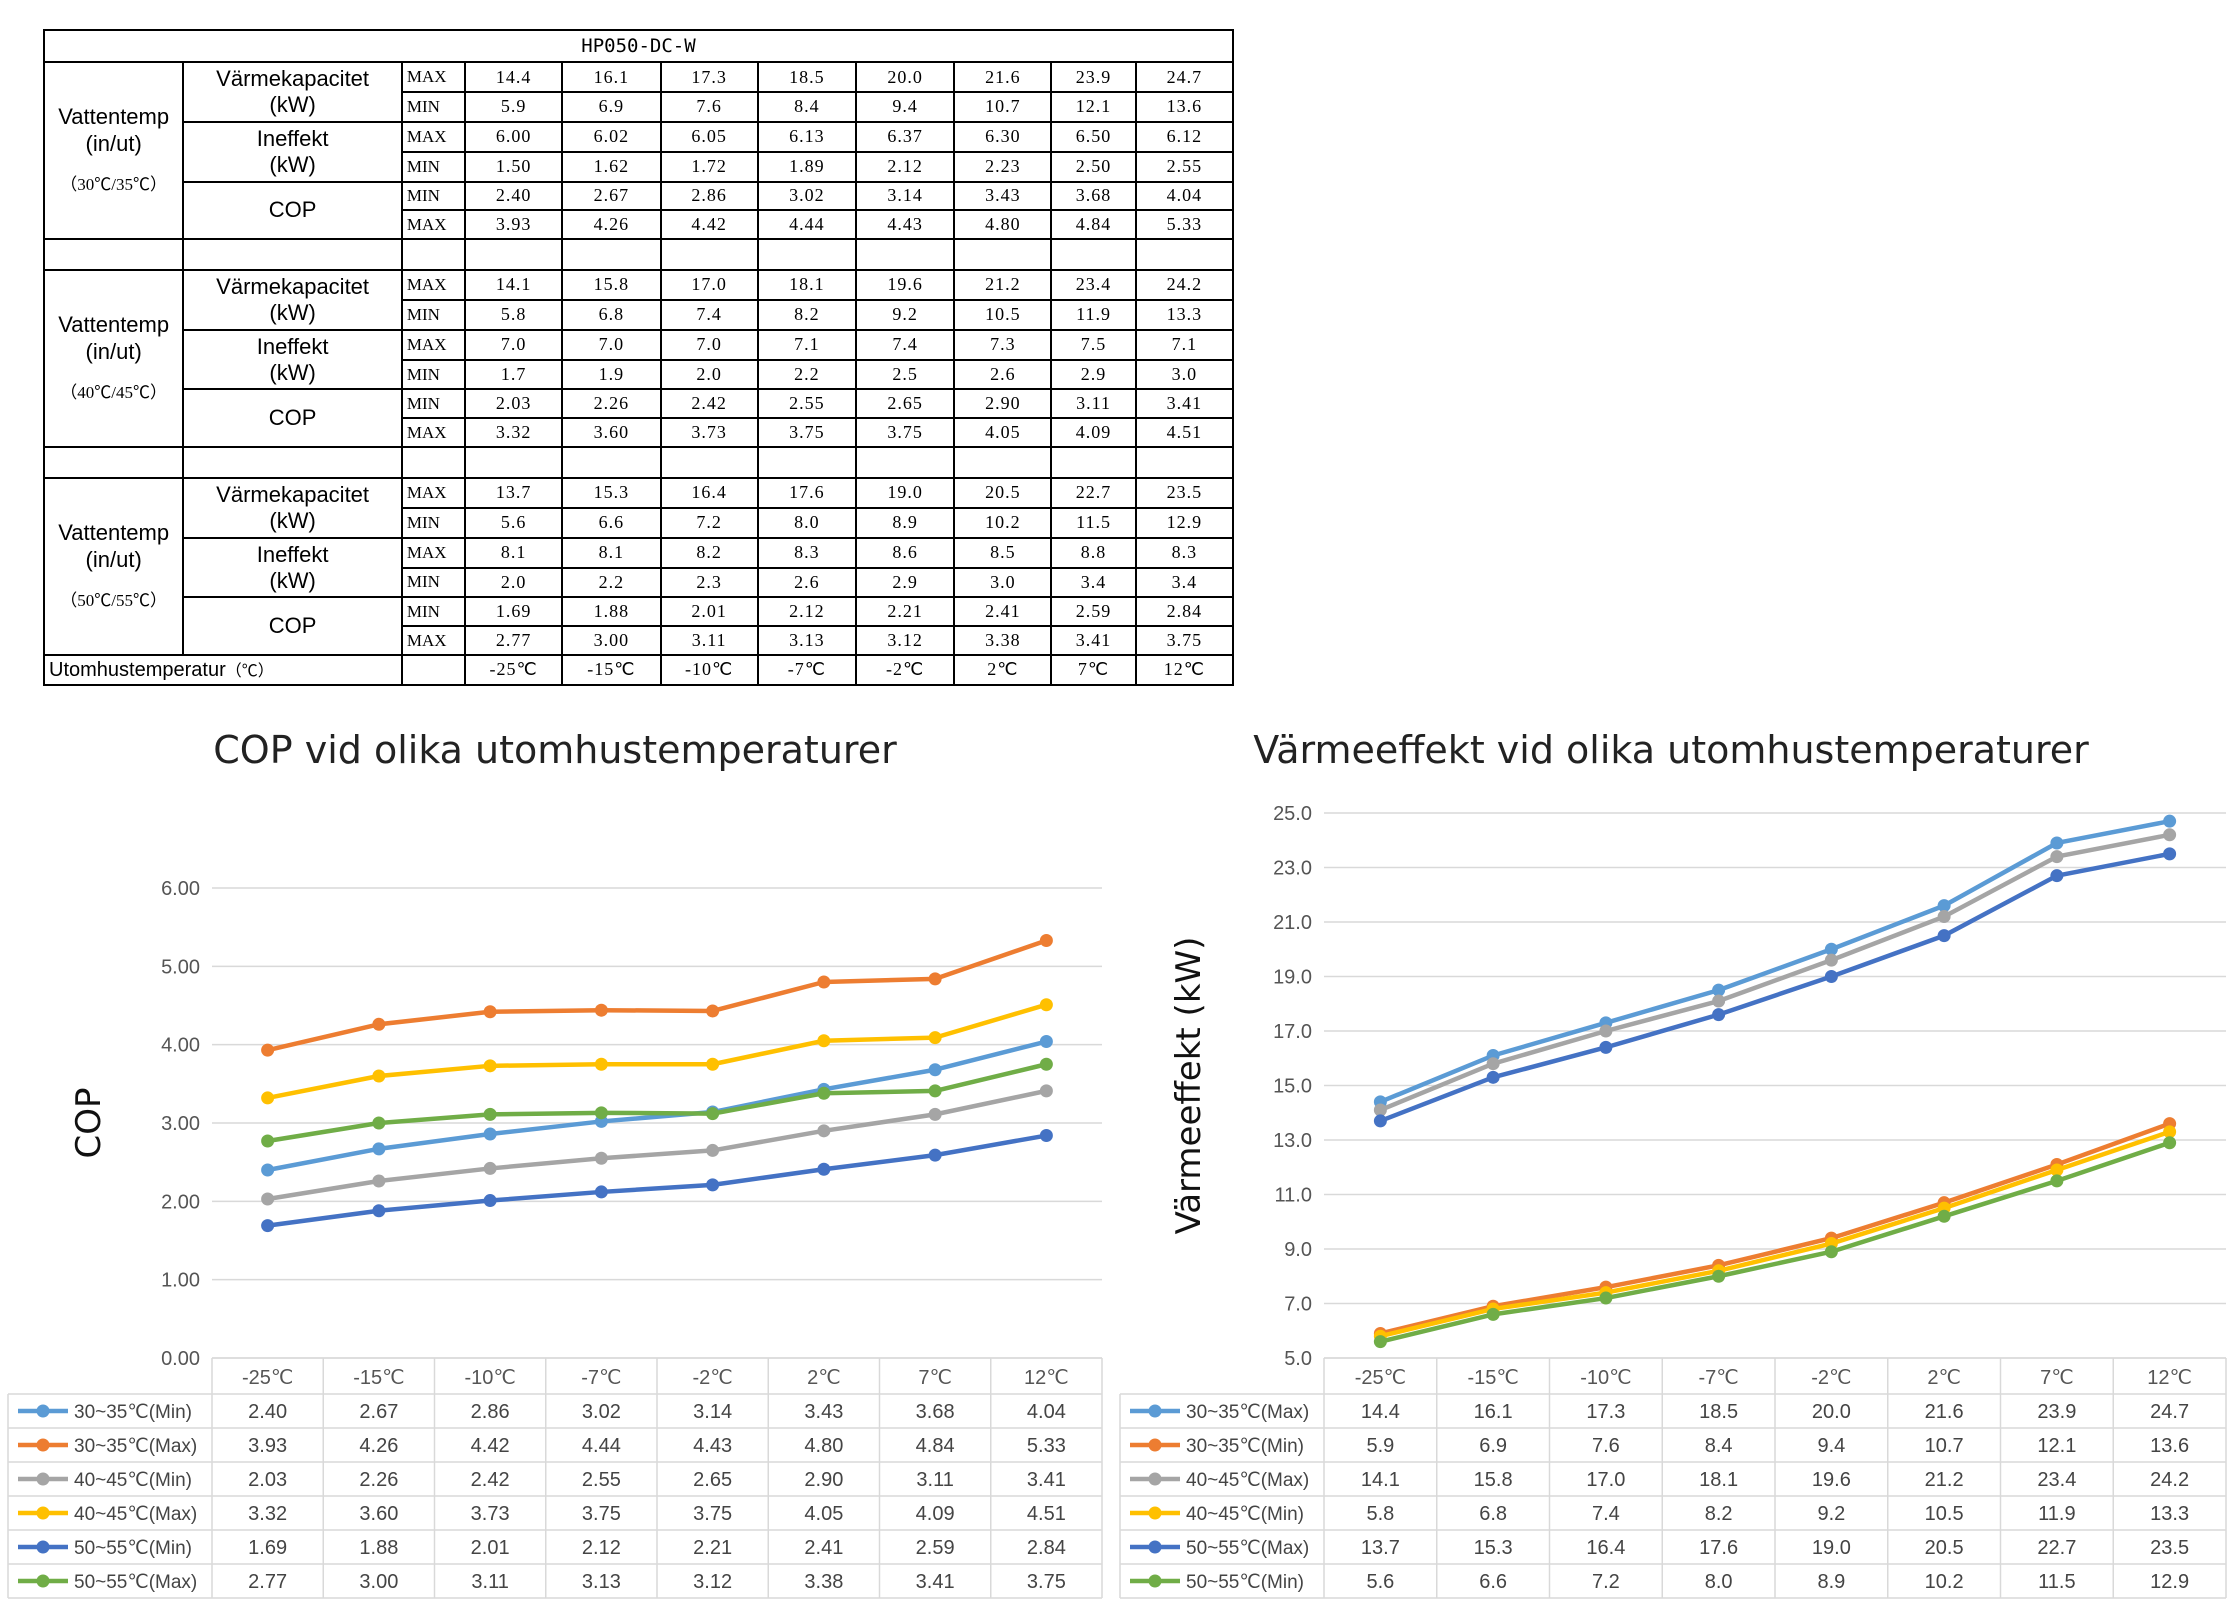 Image resolution: width=2232 pixels, height=1600 pixels. Describe the element at coordinates (1719, 1378) in the screenshot. I see `x-category-label: -7℃` at that location.